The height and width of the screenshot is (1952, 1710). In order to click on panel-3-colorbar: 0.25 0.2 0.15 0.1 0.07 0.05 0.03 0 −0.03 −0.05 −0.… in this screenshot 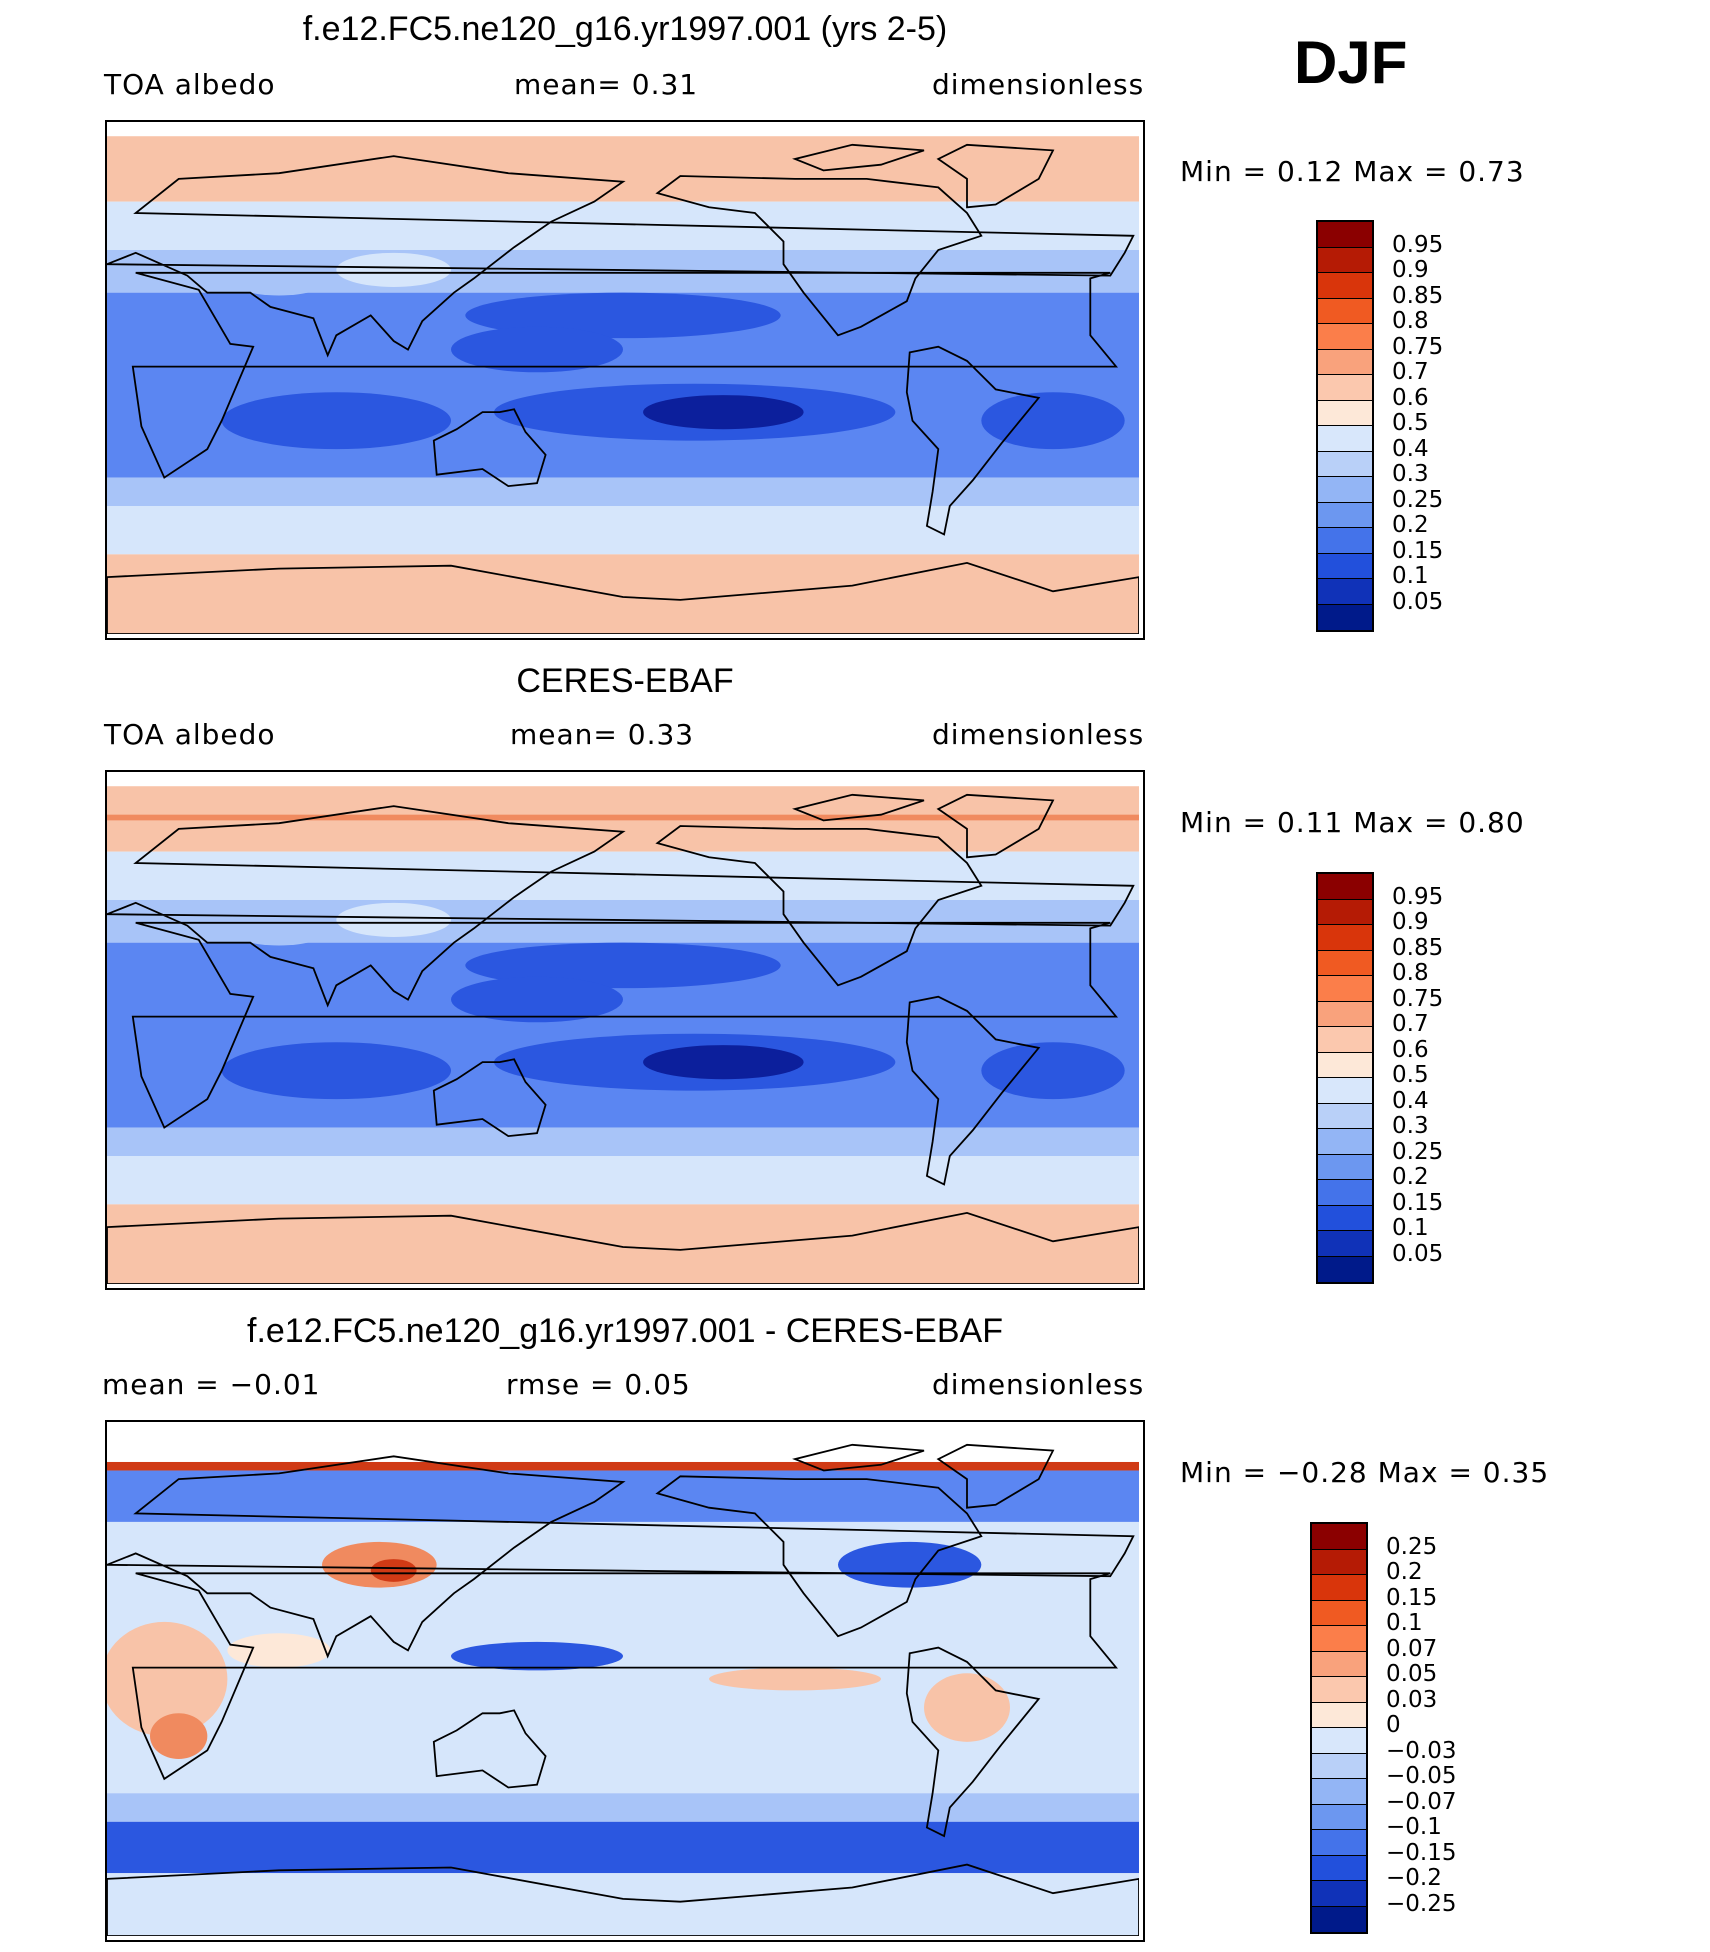, I will do `click(1410, 1728)`.